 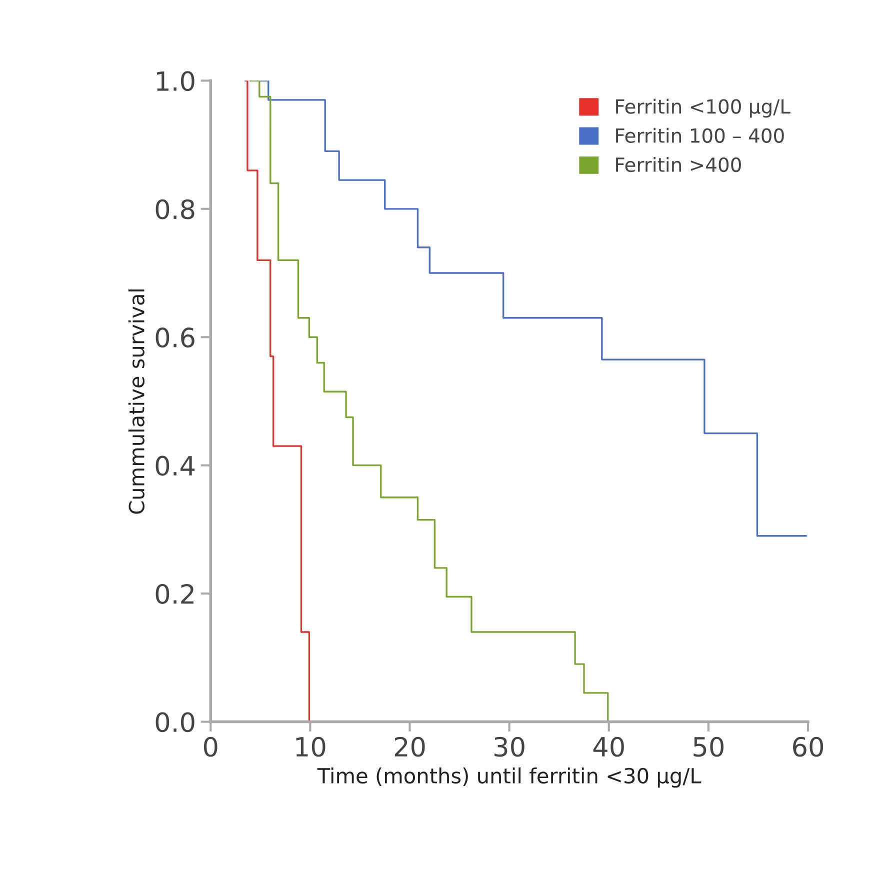 What do you see at coordinates (700, 135) in the screenshot?
I see `legend-label: Ferritin 100 – 400` at bounding box center [700, 135].